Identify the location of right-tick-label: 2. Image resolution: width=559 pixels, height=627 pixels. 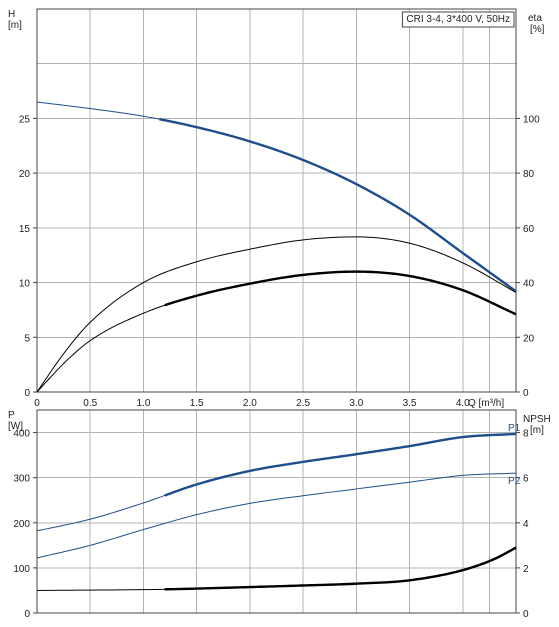
(526, 569).